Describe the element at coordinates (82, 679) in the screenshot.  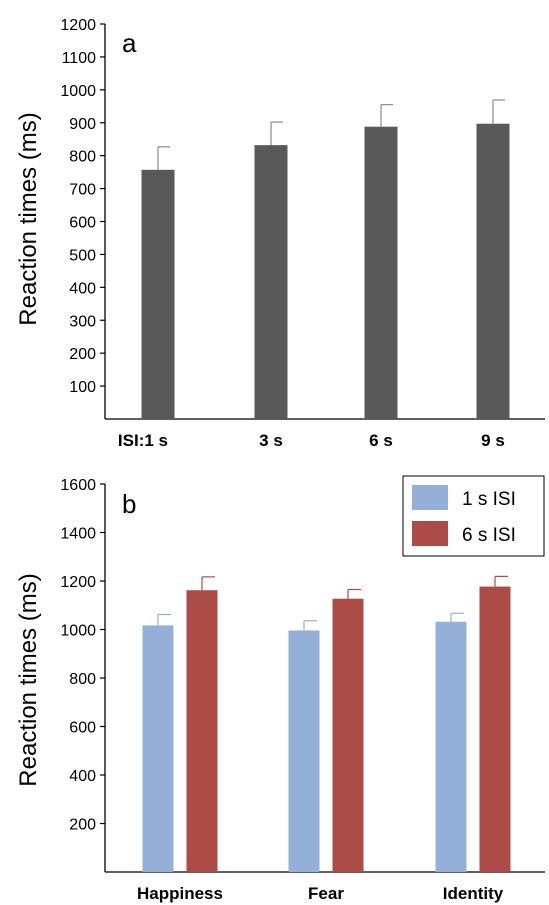
I see `panel-b-y-tick-label: 800` at that location.